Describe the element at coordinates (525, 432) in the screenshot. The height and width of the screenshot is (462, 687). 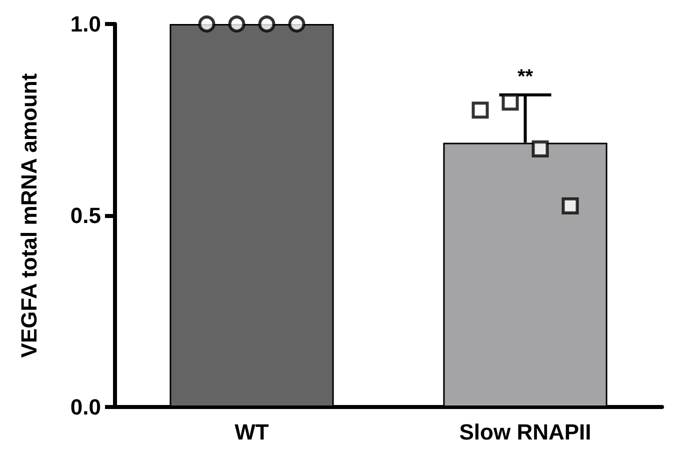
I see `x-tick-label: Slow RNAPII` at that location.